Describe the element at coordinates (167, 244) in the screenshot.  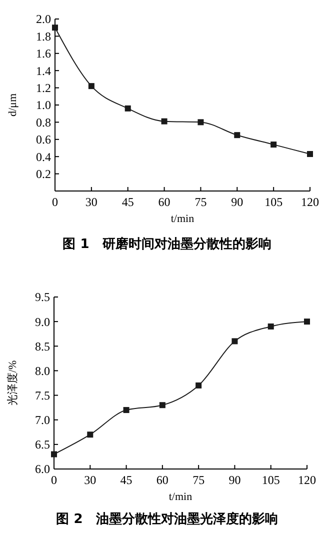
I see `text: 图 1 研磨时间对油墨分散性的影响` at that location.